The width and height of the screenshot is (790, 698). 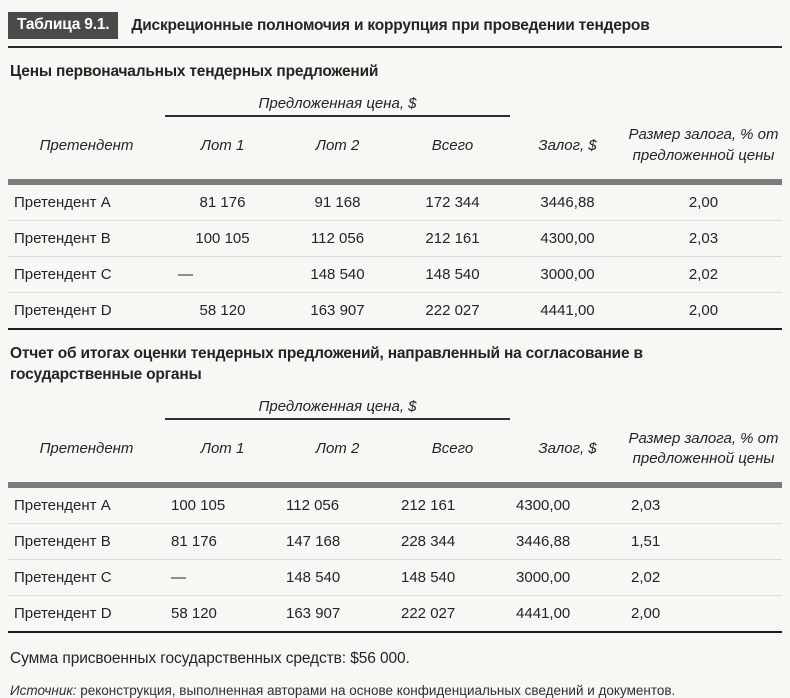 I want to click on value-cell: 228 344, so click(x=453, y=542).